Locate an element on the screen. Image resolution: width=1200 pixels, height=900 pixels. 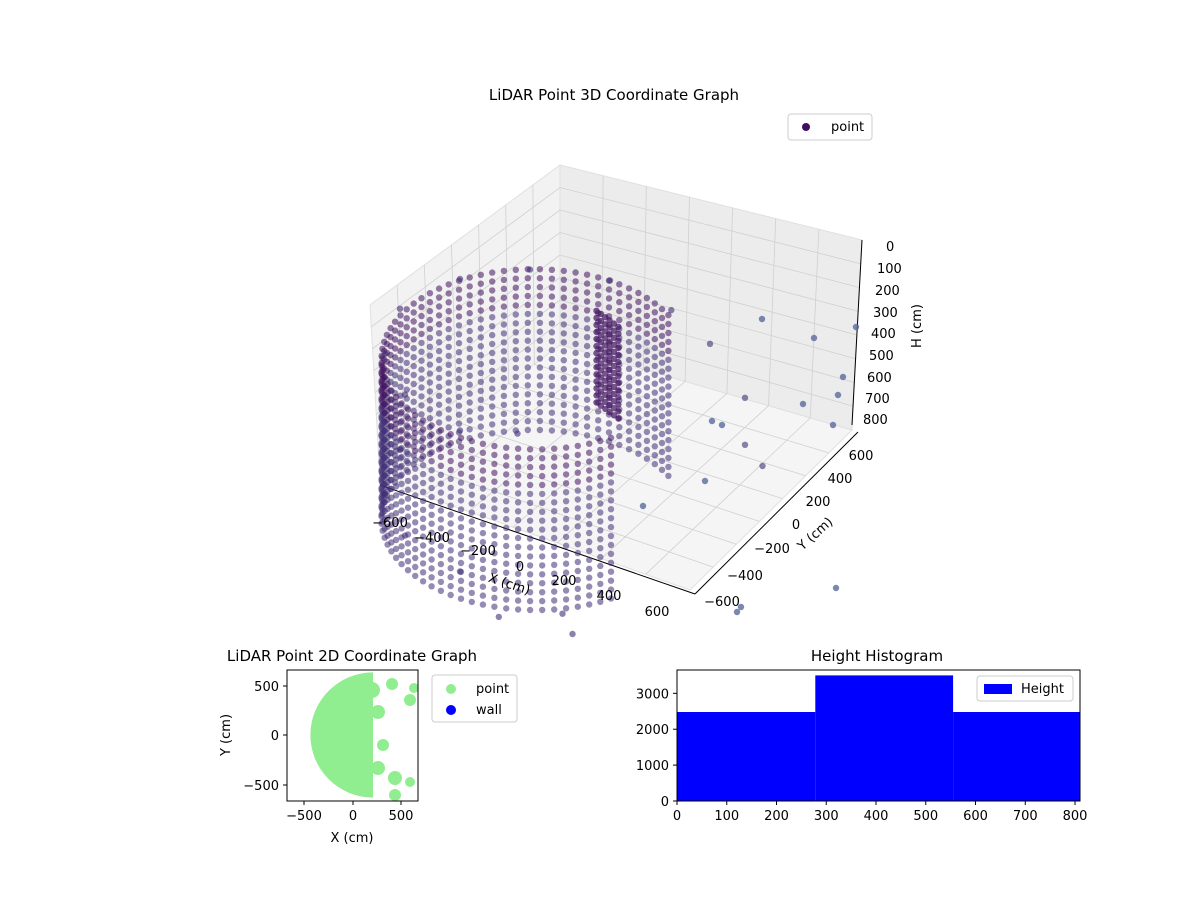
x-tick-label: 200 is located at coordinates (564, 581).